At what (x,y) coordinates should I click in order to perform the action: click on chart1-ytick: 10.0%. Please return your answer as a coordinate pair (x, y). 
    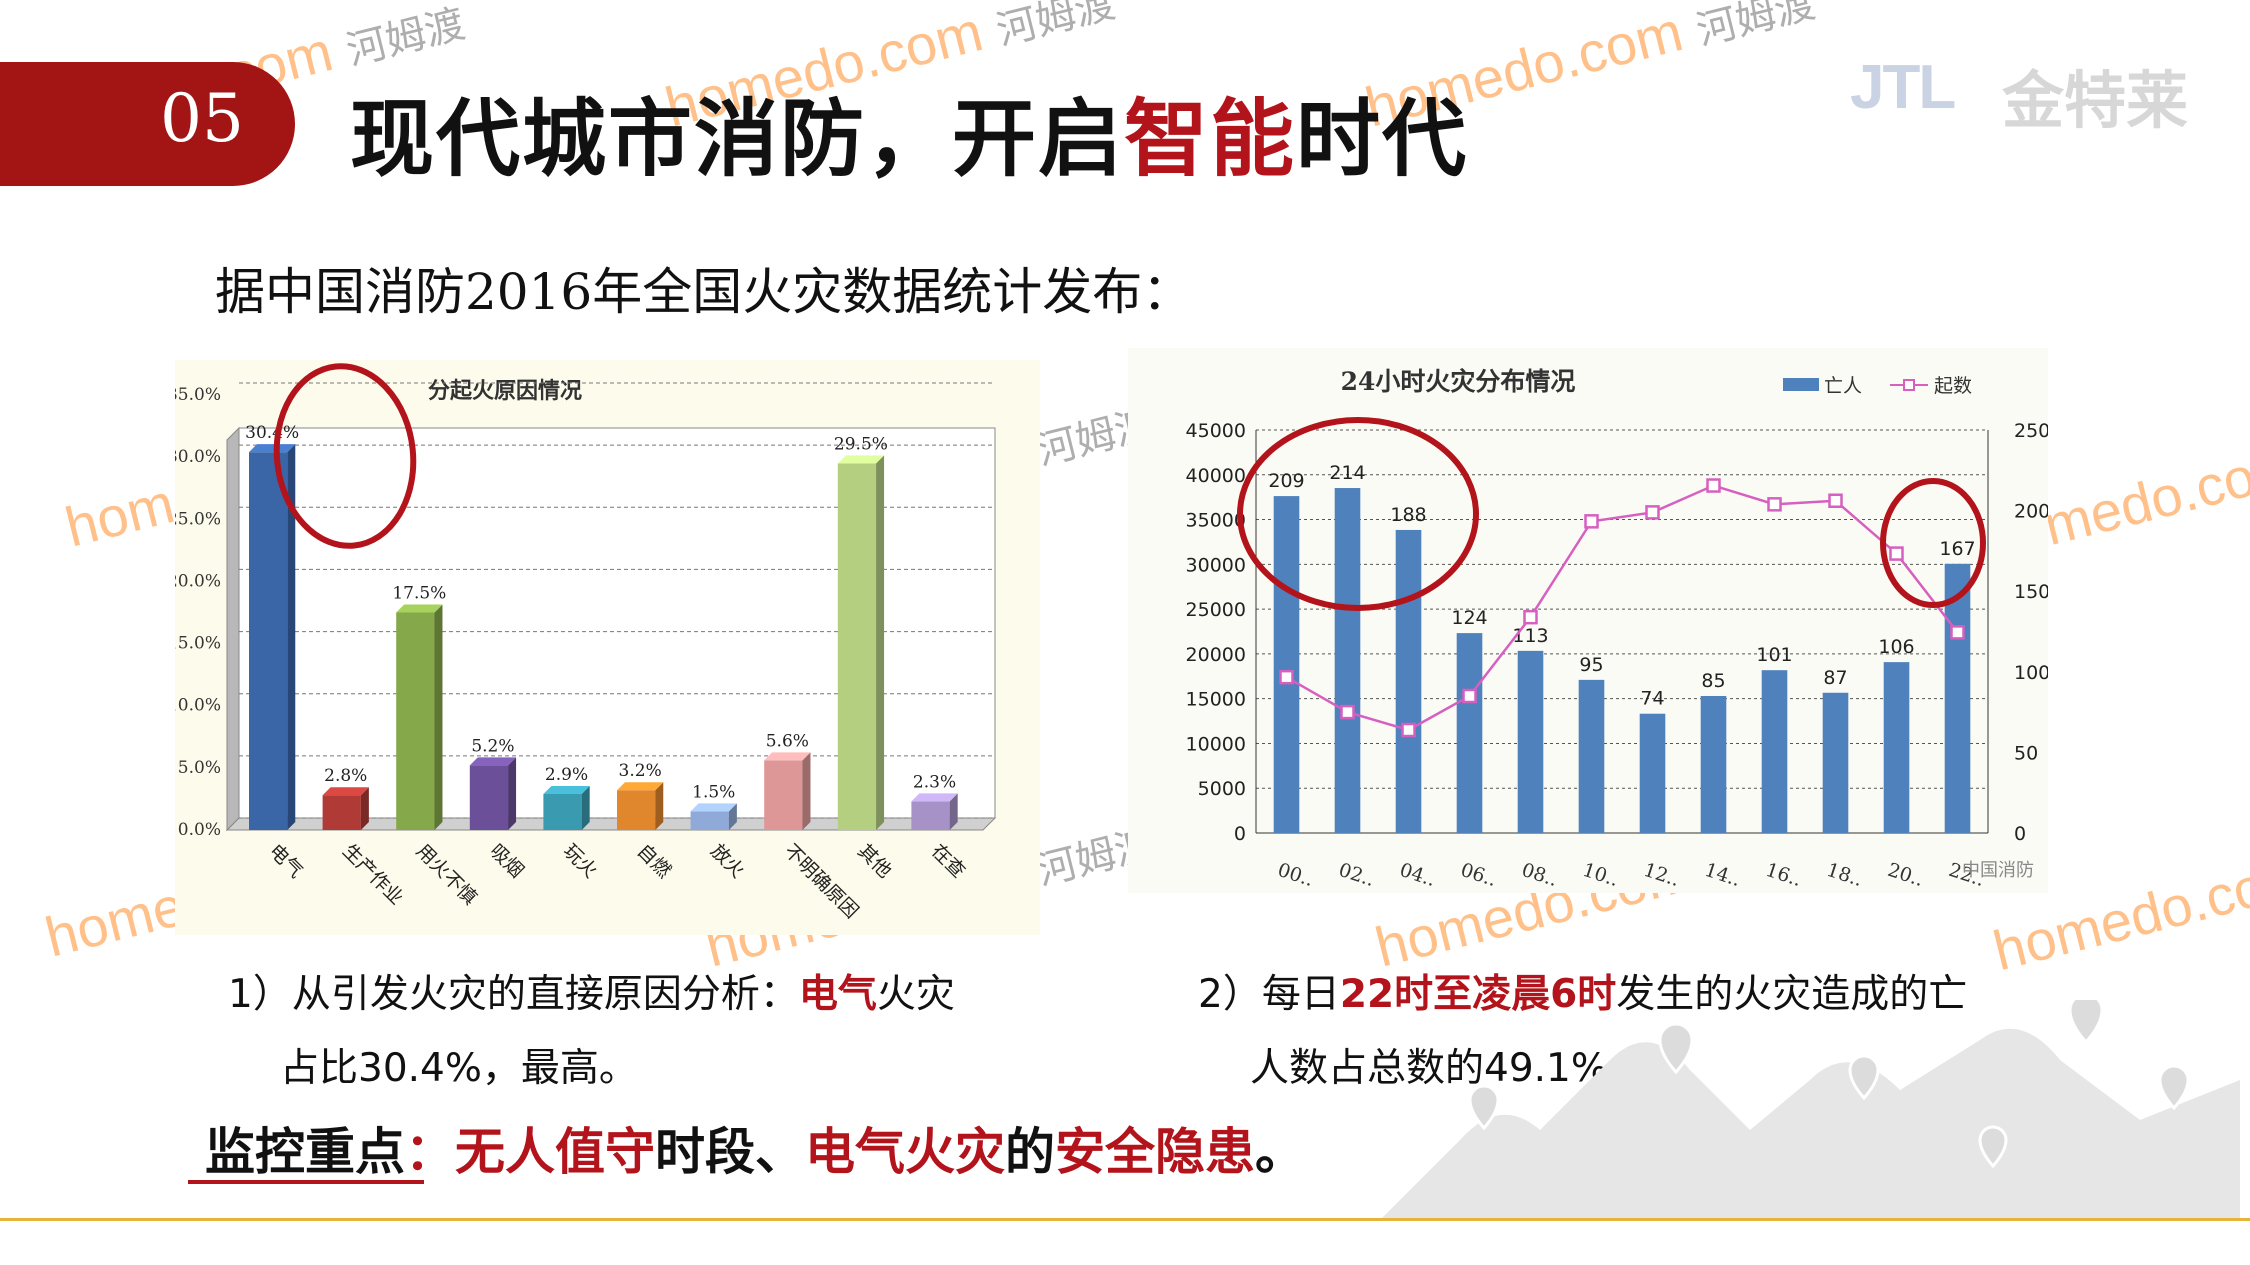
    Looking at the image, I should click on (198, 706).